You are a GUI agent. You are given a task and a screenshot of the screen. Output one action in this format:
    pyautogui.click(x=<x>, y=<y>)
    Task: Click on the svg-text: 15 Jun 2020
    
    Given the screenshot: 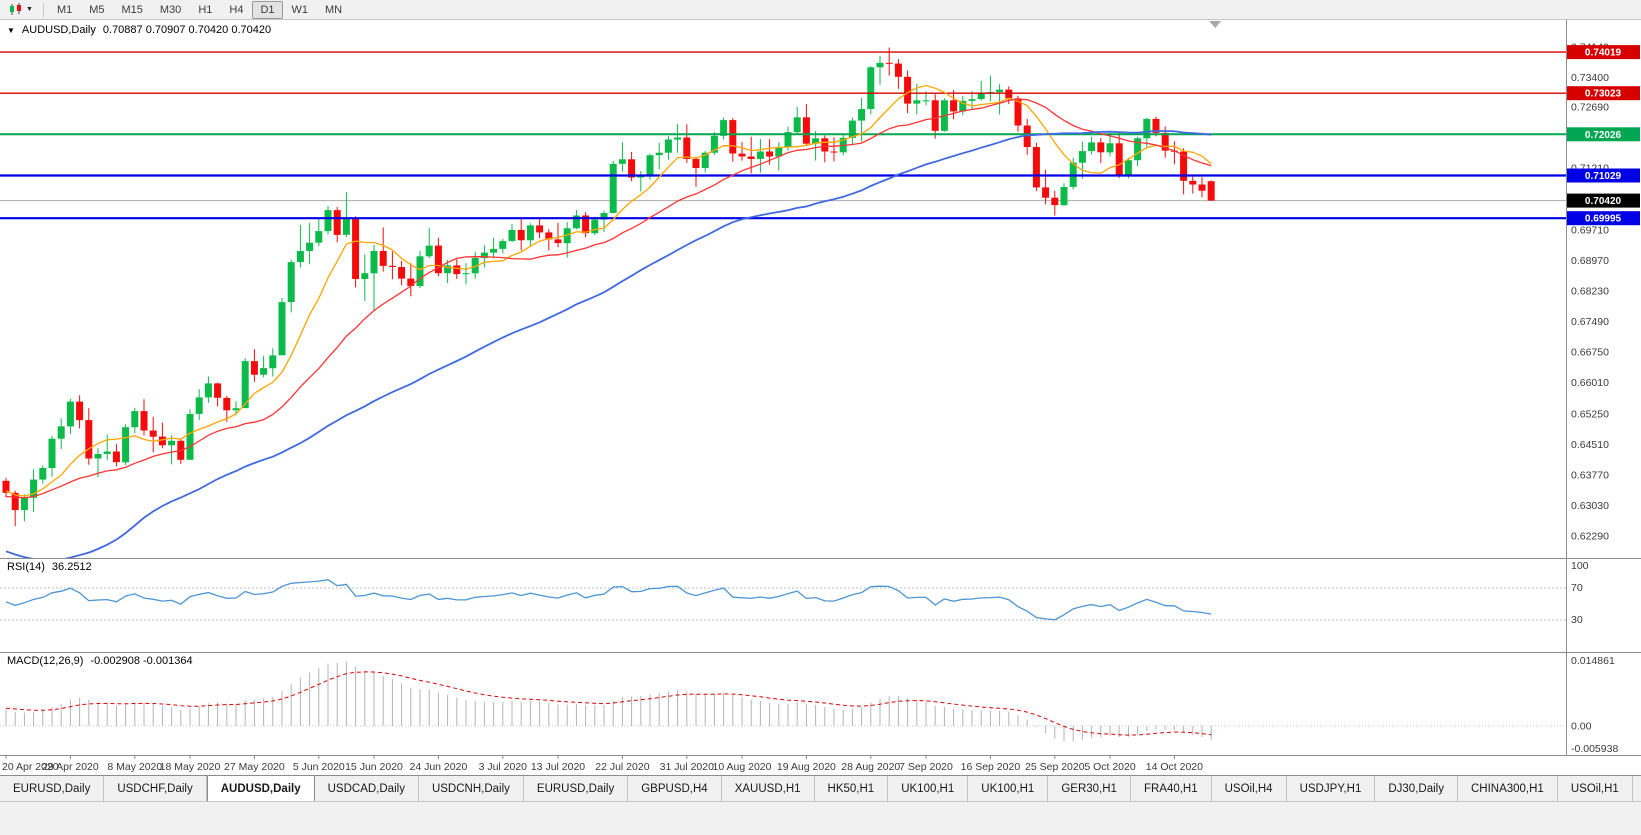 What is the action you would take?
    pyautogui.click(x=374, y=767)
    